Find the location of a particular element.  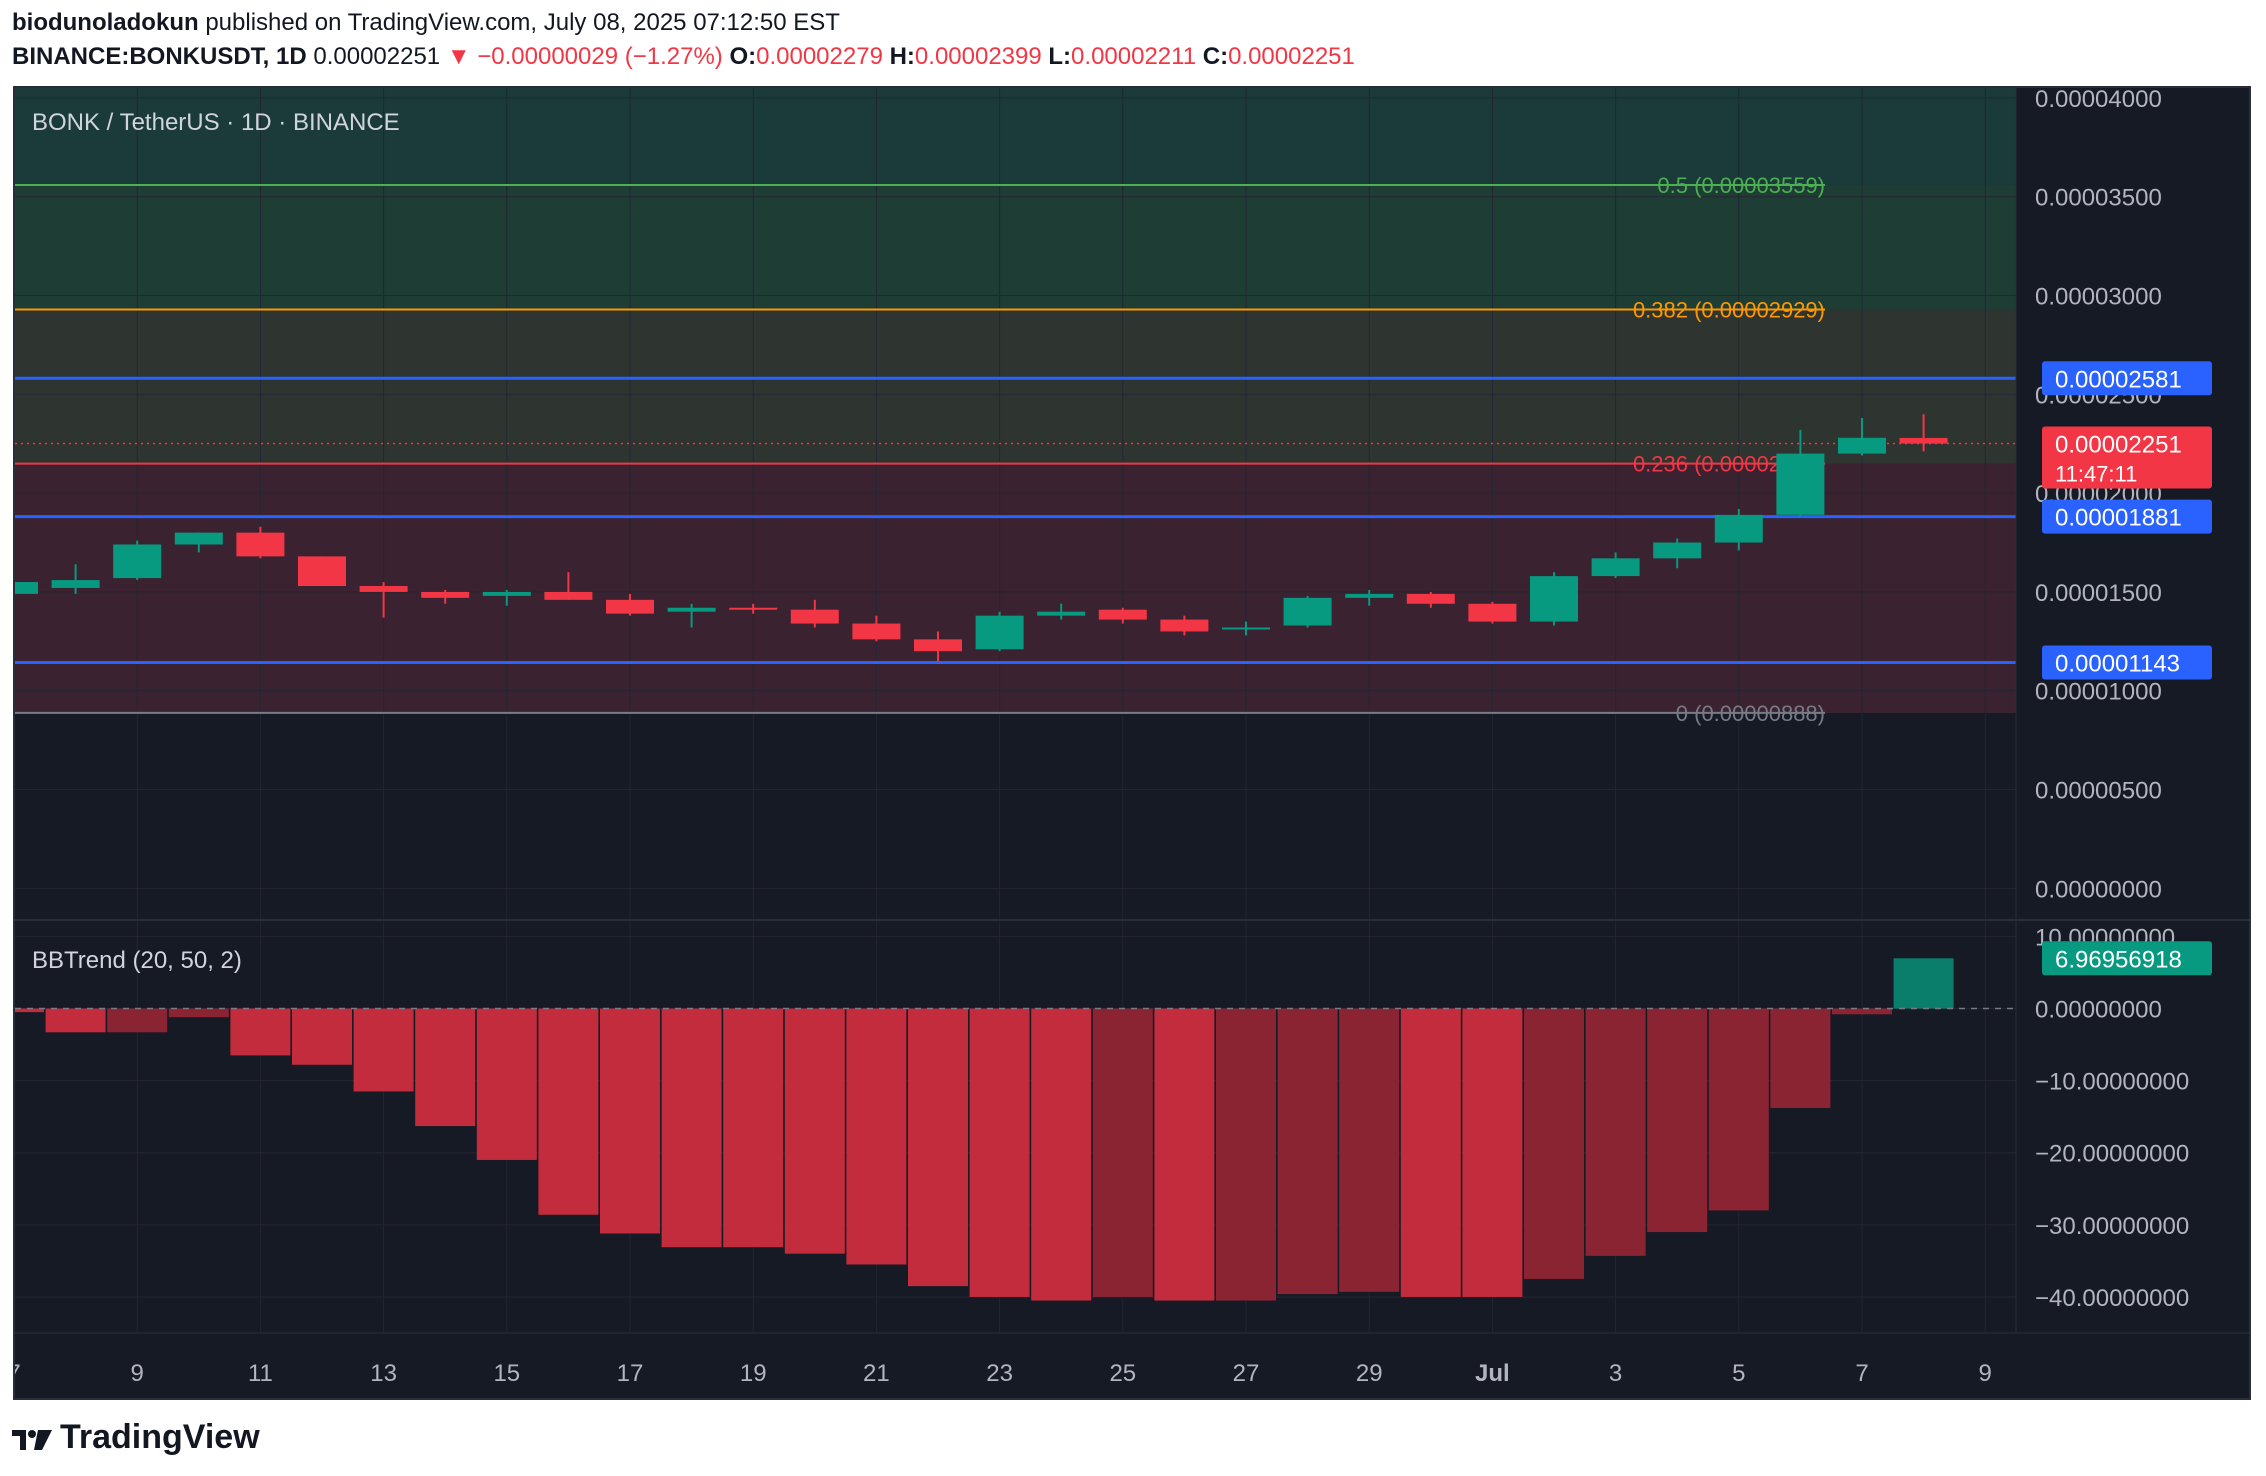

indicator-tick-label: 0.00000000 is located at coordinates (2098, 1010).